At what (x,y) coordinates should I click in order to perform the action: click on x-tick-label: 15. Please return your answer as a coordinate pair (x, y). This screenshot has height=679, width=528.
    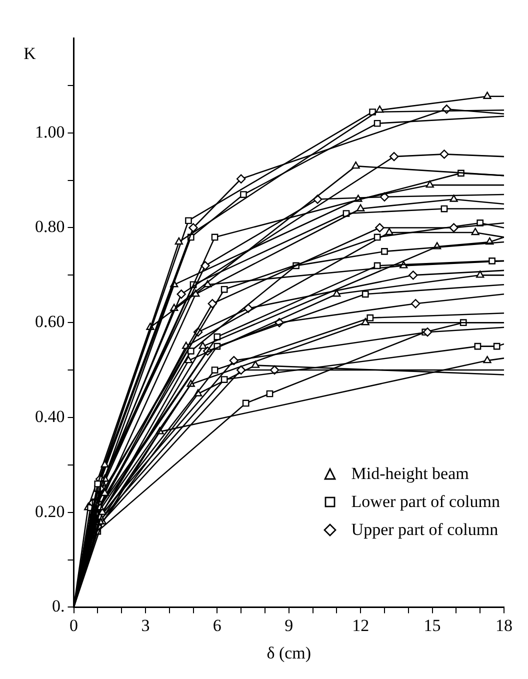
    Looking at the image, I should click on (432, 625).